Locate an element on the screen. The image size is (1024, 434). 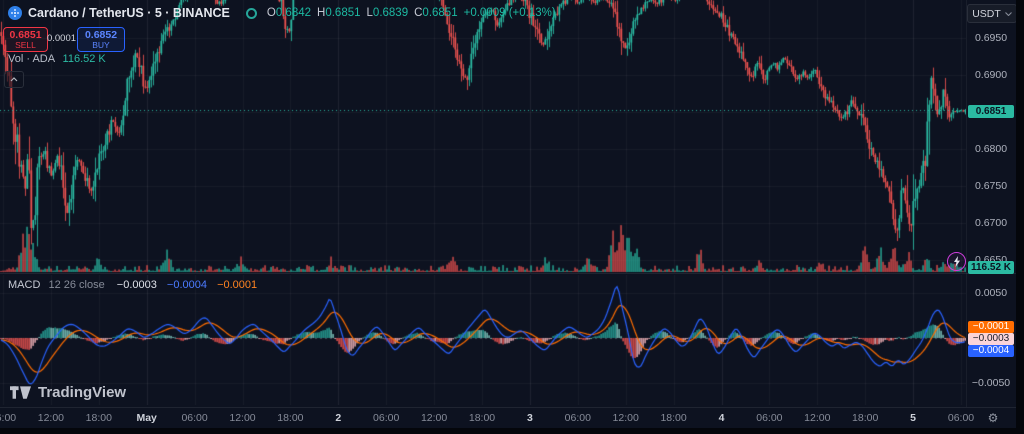
price-axis-label: 0.6950 is located at coordinates (991, 38).